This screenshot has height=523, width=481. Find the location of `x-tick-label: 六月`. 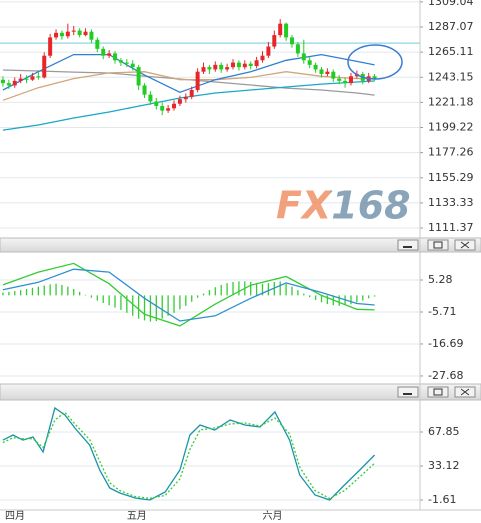

x-tick-label: 六月 is located at coordinates (273, 516).